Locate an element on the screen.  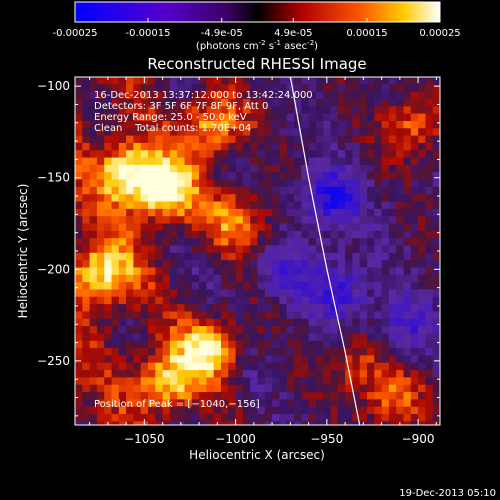
y-tick-label: −250 is located at coordinates (53, 361).